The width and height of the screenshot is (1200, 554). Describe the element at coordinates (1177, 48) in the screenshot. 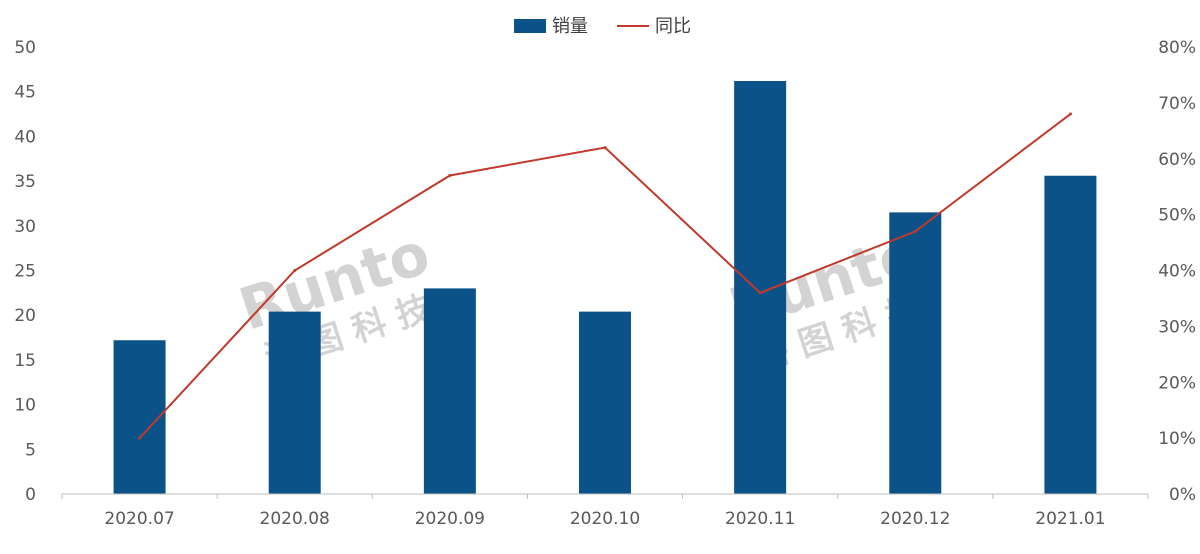

I see `y-right-tick-label: 80%` at that location.